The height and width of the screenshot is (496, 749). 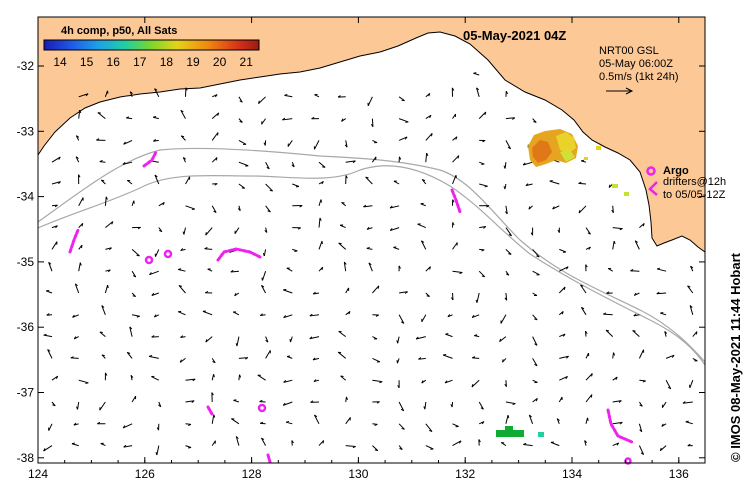 What do you see at coordinates (679, 474) in the screenshot?
I see `x-tick-label: 136` at bounding box center [679, 474].